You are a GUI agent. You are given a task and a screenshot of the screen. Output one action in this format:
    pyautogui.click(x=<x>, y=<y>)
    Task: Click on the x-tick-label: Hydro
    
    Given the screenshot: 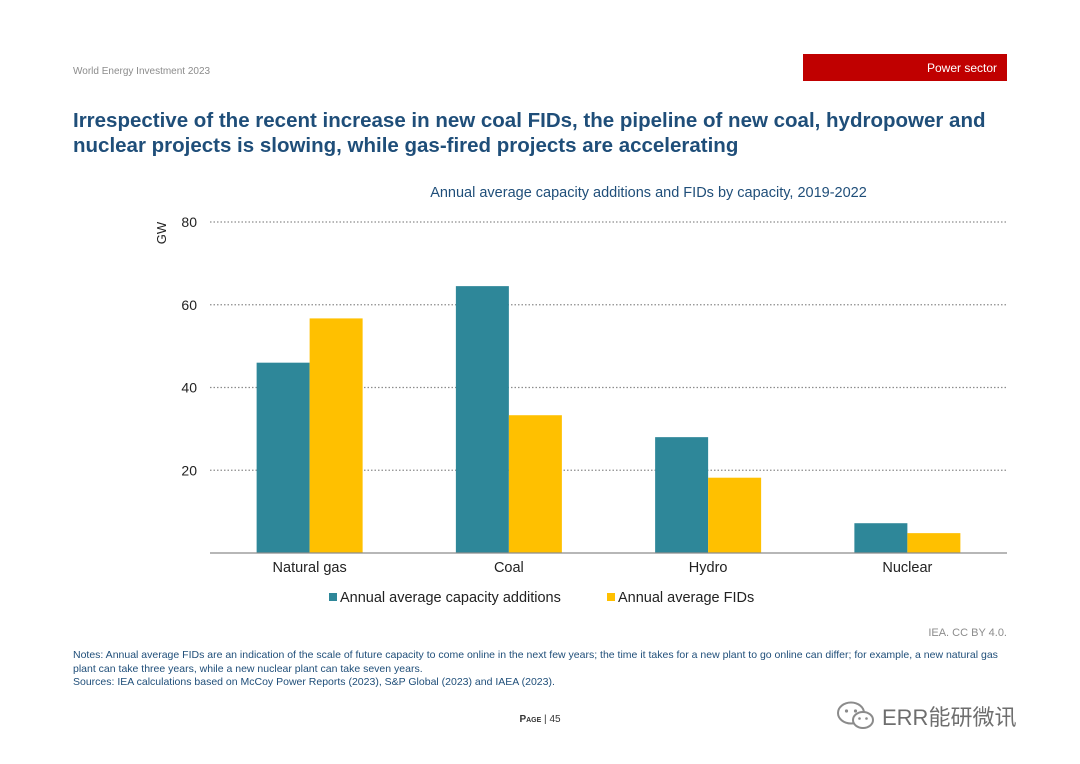 What is the action you would take?
    pyautogui.click(x=708, y=568)
    